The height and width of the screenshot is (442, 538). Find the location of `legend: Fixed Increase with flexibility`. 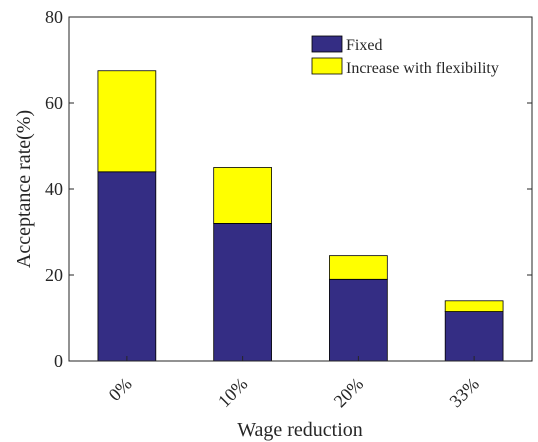

legend: Fixed Increase with flexibility is located at coordinates (416, 56).